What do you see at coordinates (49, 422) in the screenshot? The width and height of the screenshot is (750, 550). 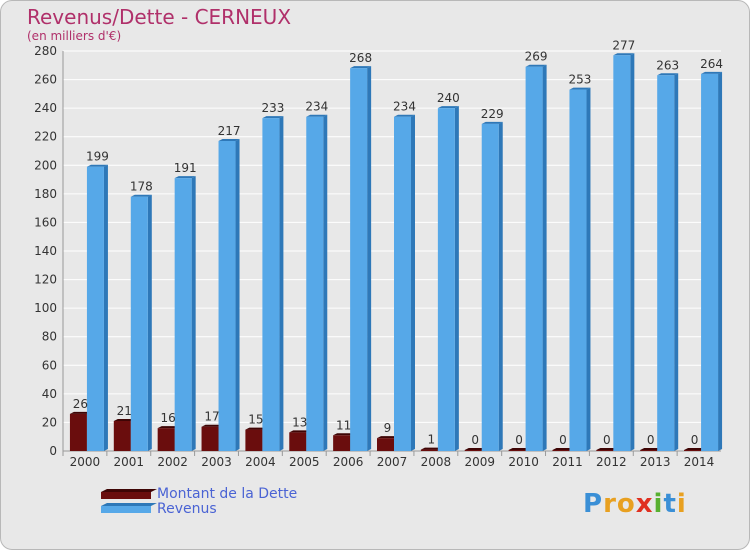 I see `y-tick-label: 20` at bounding box center [49, 422].